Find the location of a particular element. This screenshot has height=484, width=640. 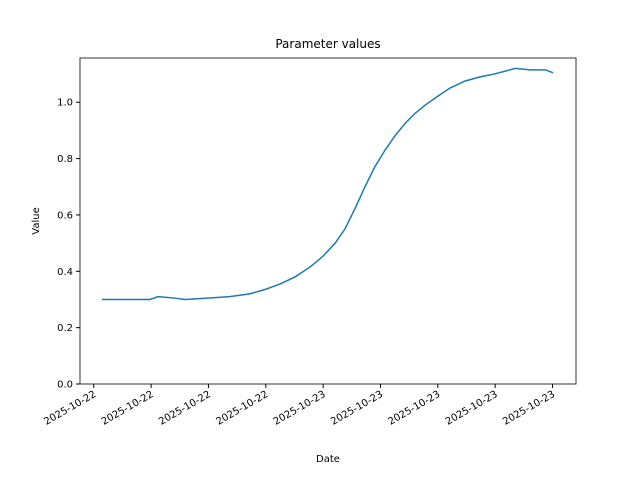

y-tick-label: 0.8 is located at coordinates (65, 159).